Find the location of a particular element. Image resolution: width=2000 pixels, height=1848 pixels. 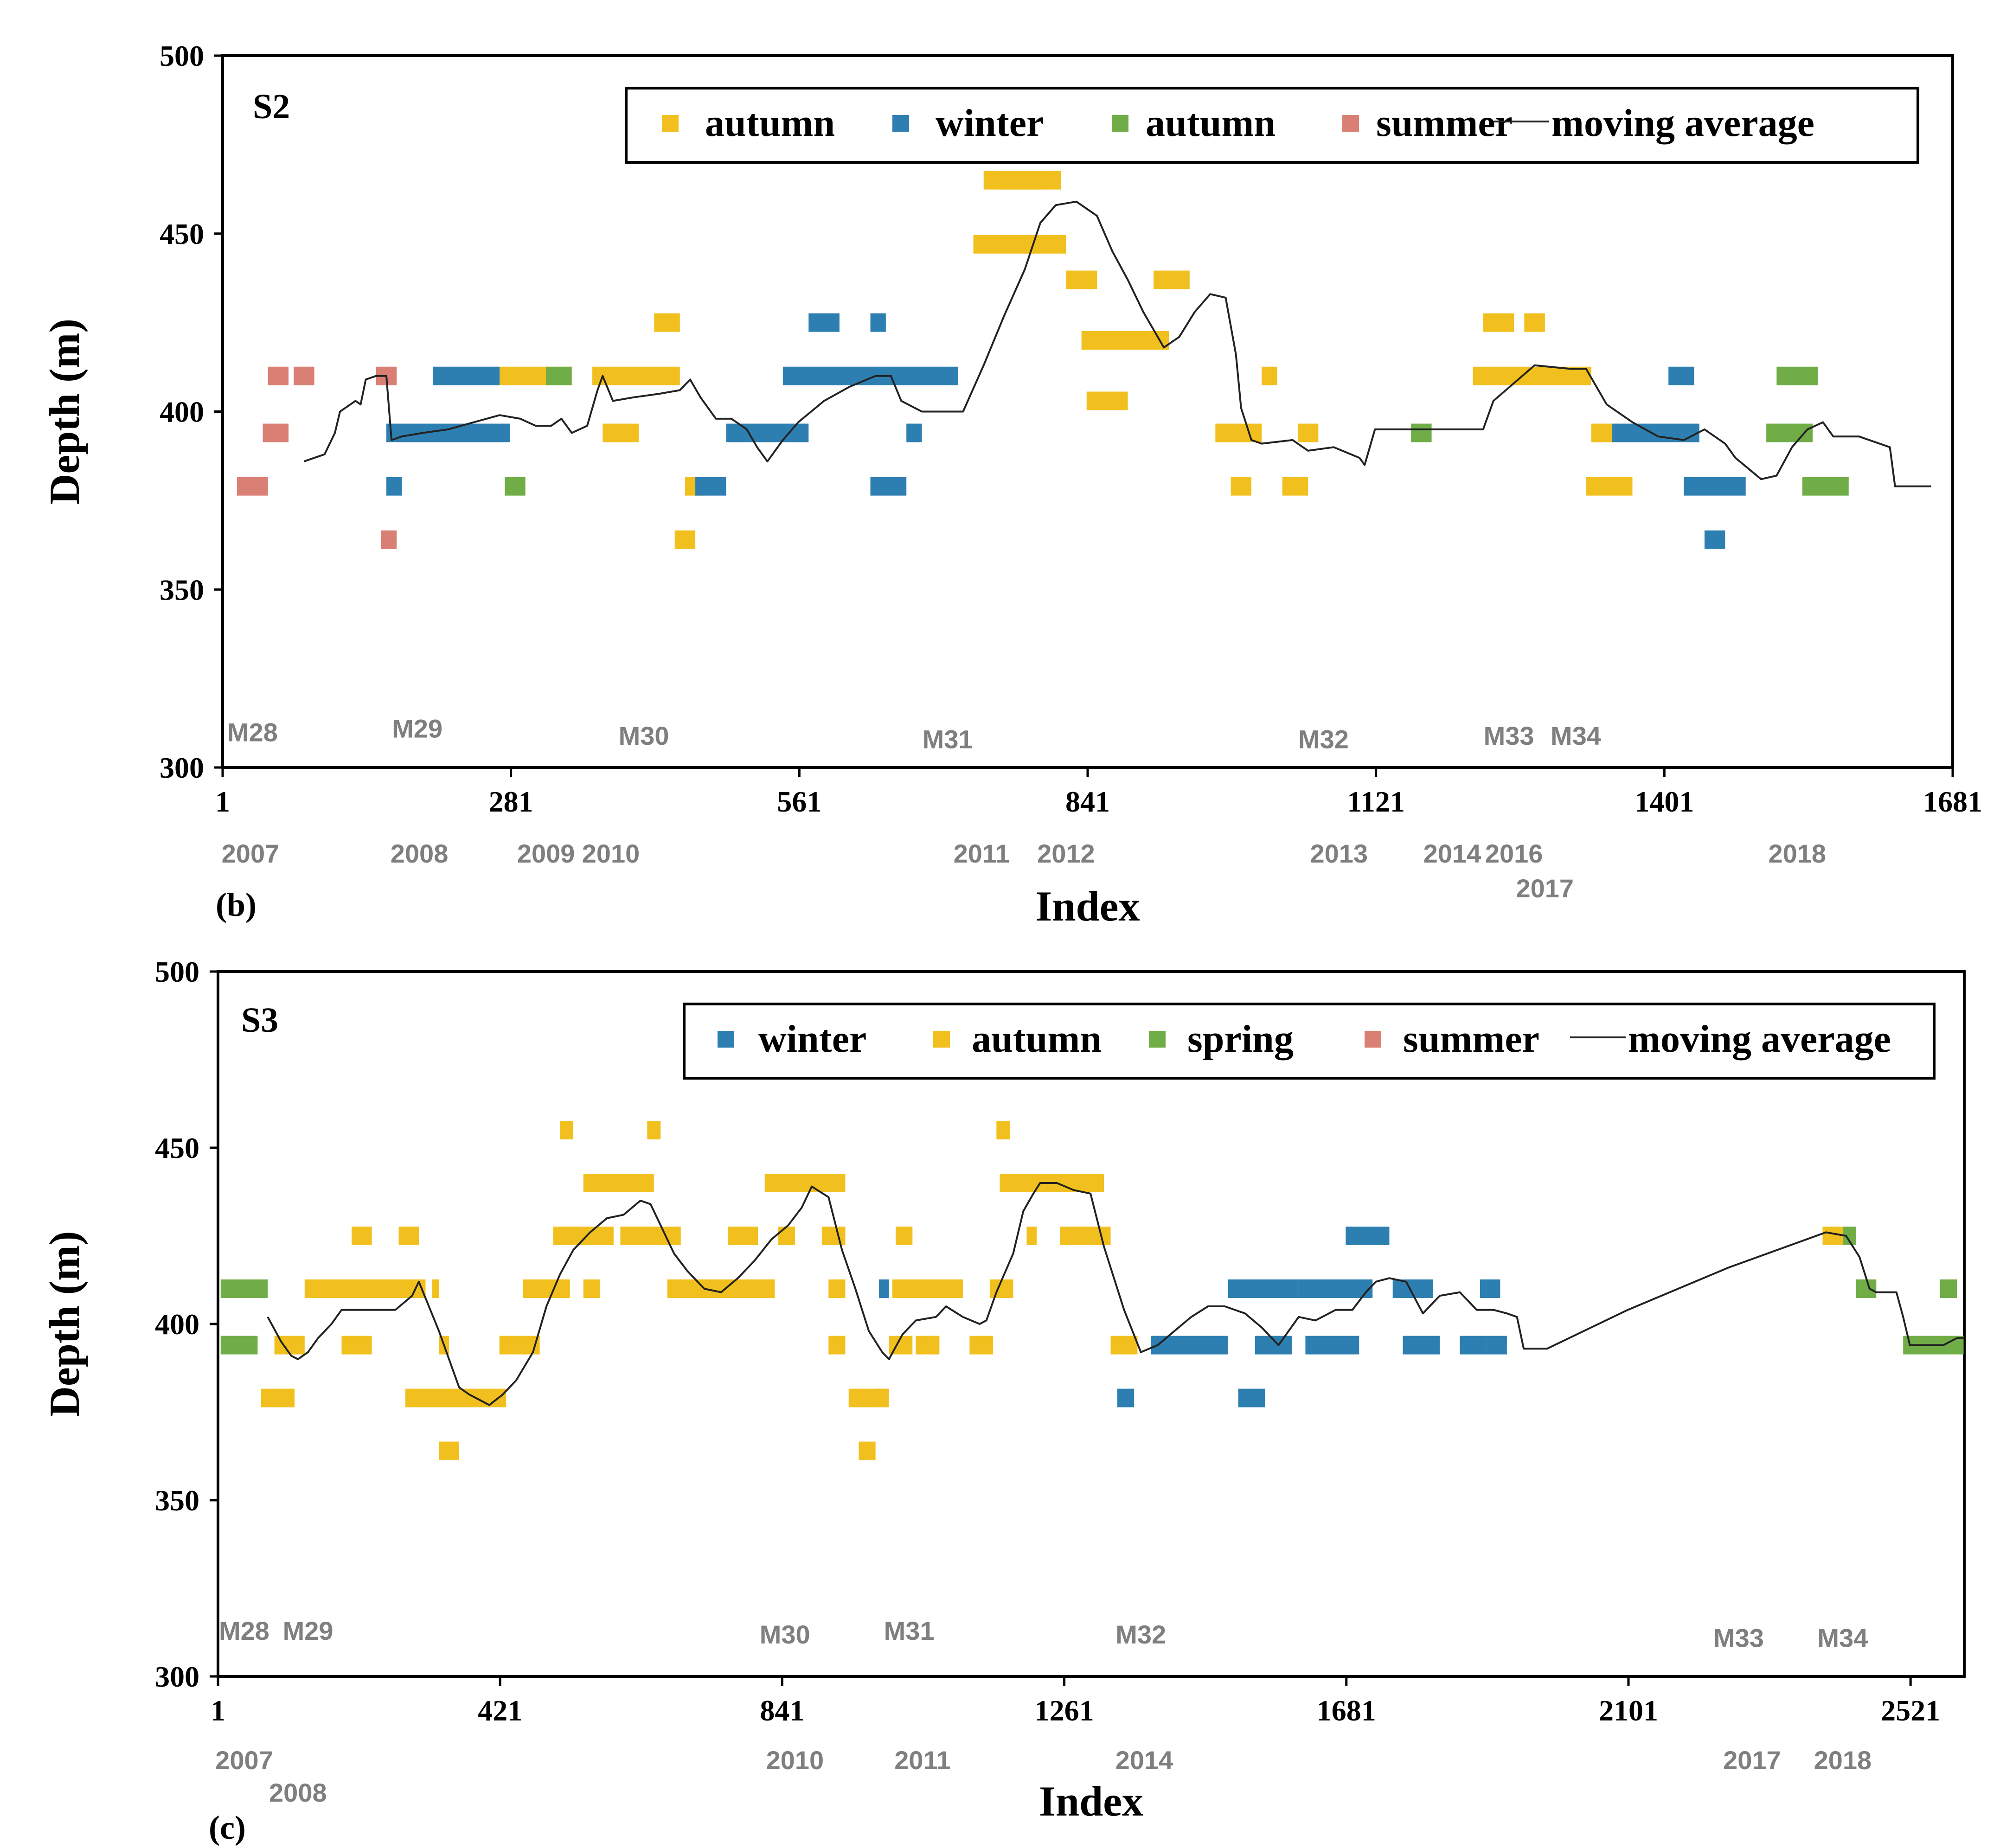

legend-label: summer is located at coordinates (1444, 124).